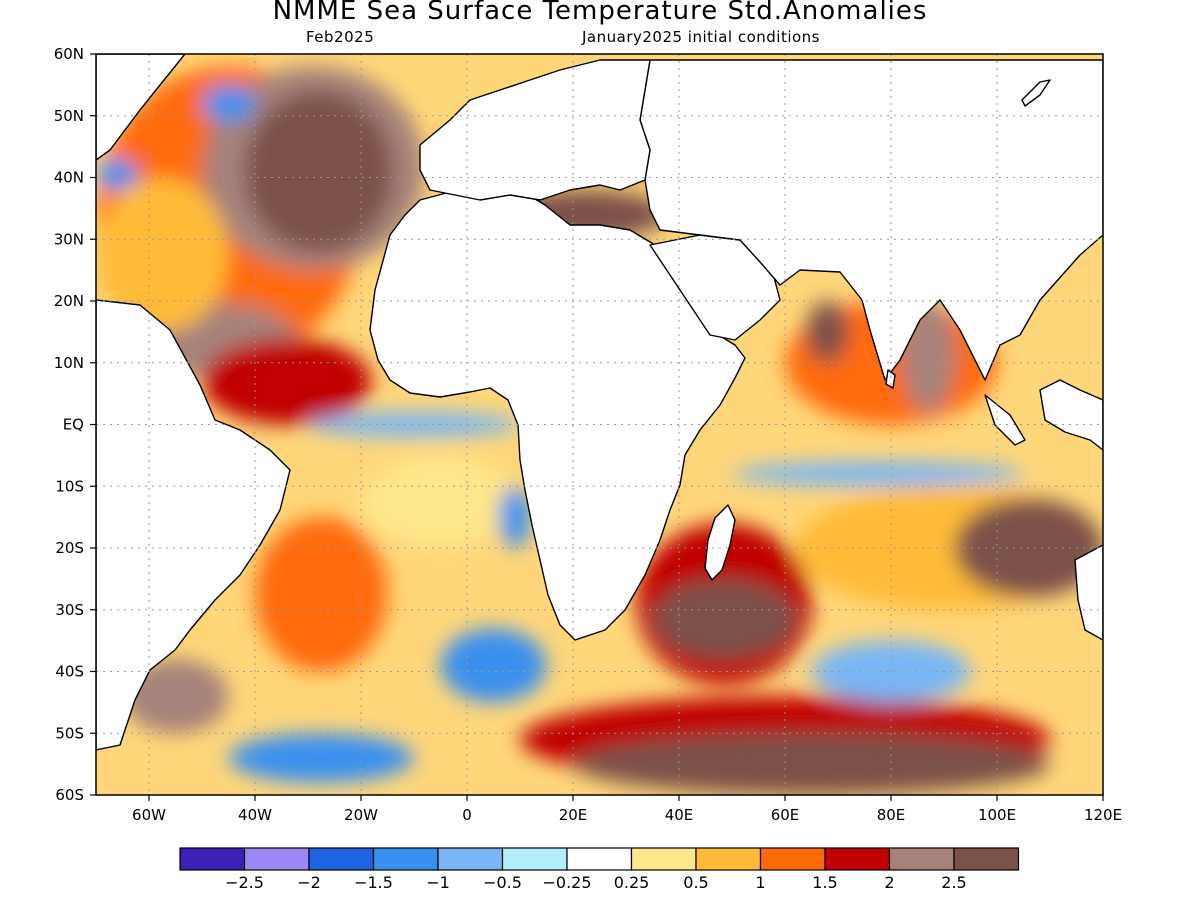 The height and width of the screenshot is (900, 1200). What do you see at coordinates (69, 733) in the screenshot?
I see `lat-tick-label: 50S` at bounding box center [69, 733].